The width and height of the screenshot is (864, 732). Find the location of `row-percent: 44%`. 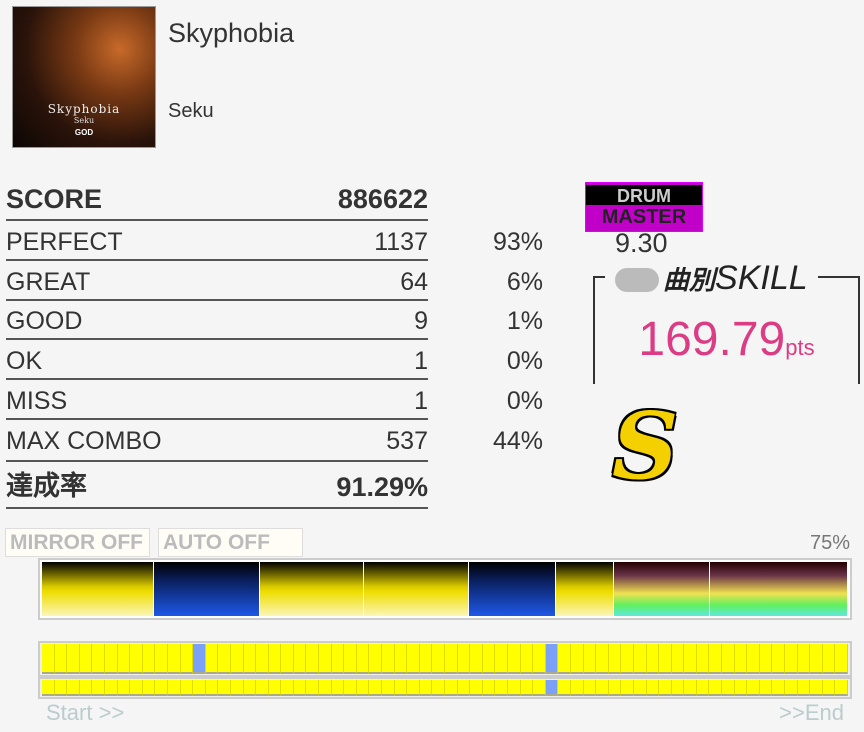

row-percent: 44% is located at coordinates (517, 440).